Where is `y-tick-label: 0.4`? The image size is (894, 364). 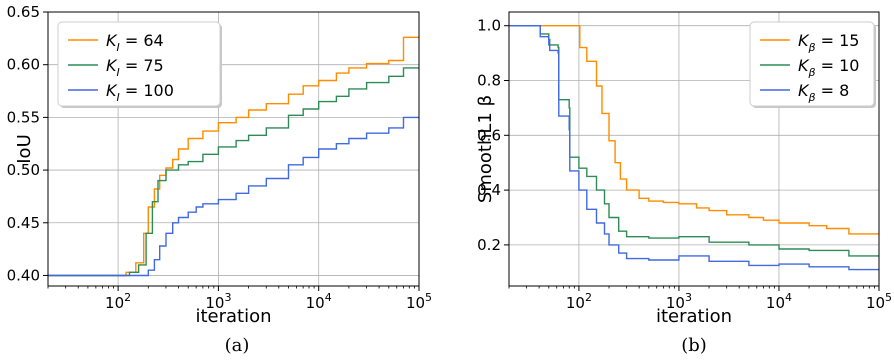
y-tick-label: 0.4 is located at coordinates (489, 190).